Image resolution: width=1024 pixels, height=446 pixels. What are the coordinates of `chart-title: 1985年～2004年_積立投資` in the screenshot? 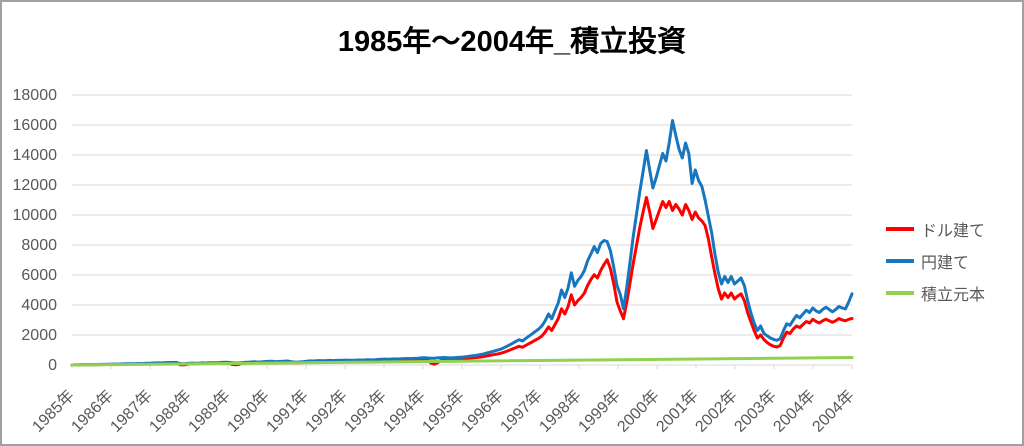 It's located at (512, 42).